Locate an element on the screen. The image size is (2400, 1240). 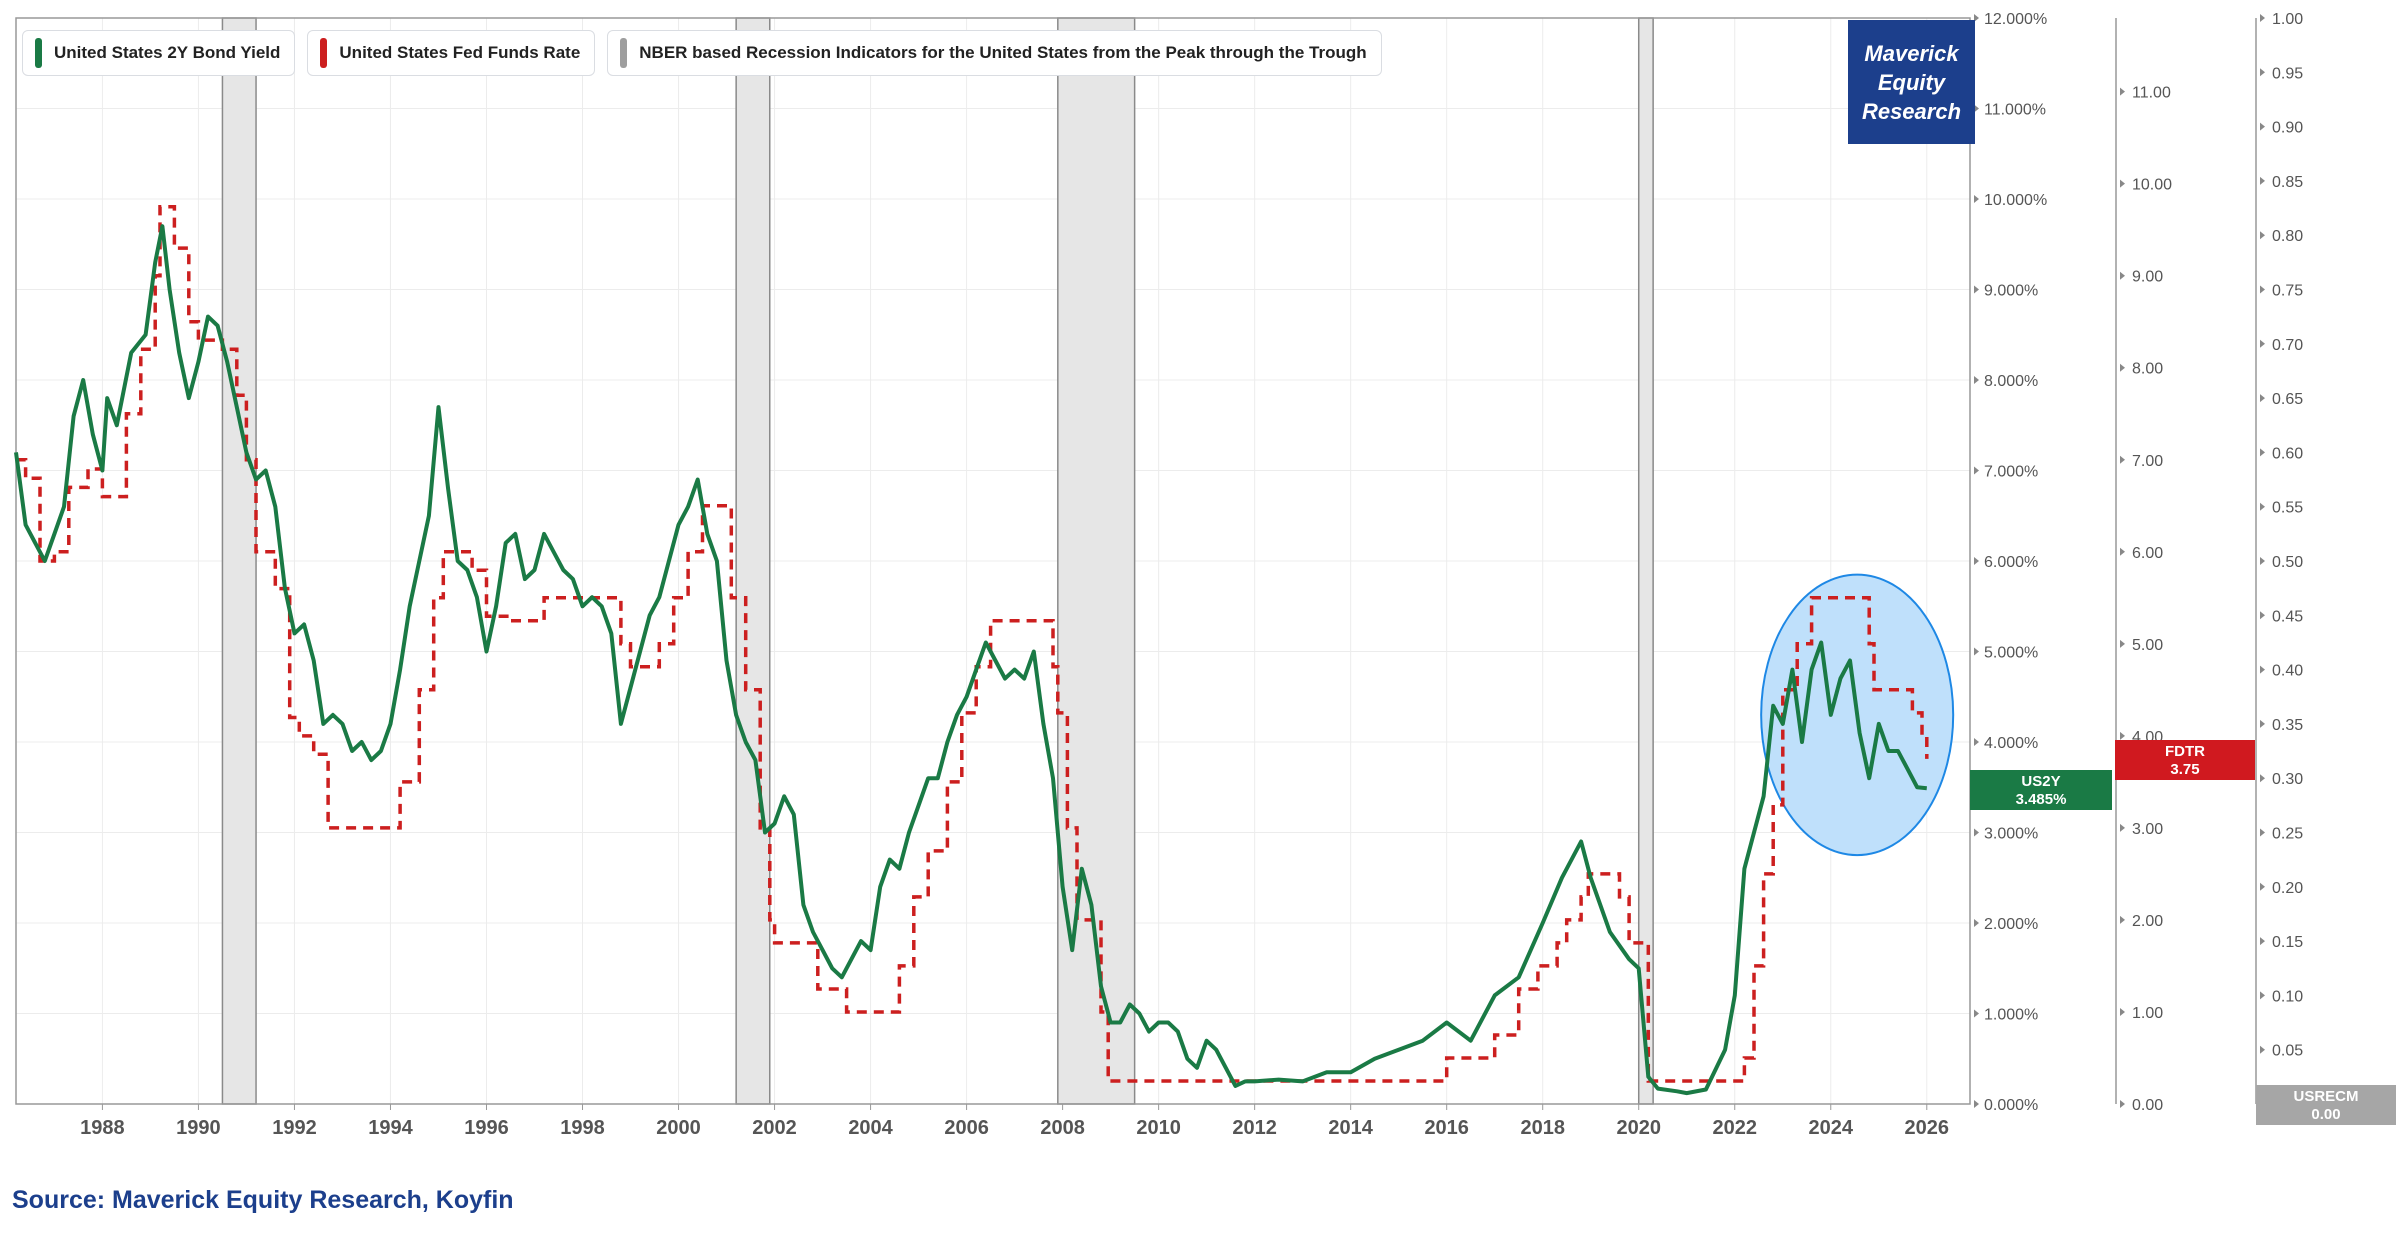
y1-tick-label: 11.000% is located at coordinates (2015, 110).